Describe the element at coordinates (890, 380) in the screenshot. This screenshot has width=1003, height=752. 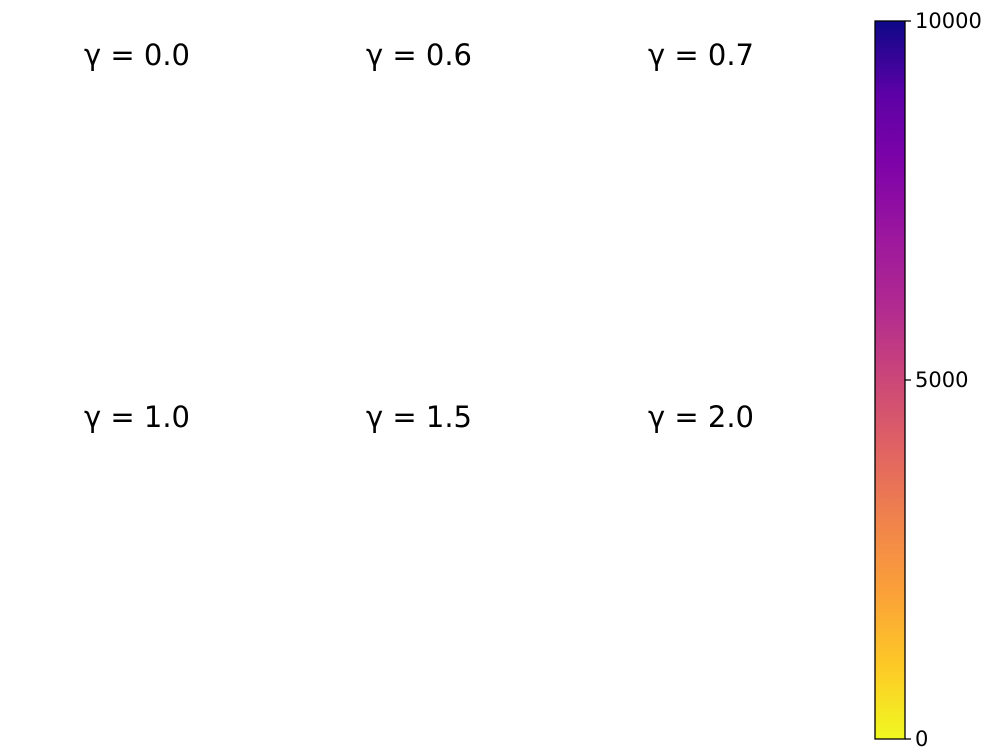
I see `colorbar-gradient` at that location.